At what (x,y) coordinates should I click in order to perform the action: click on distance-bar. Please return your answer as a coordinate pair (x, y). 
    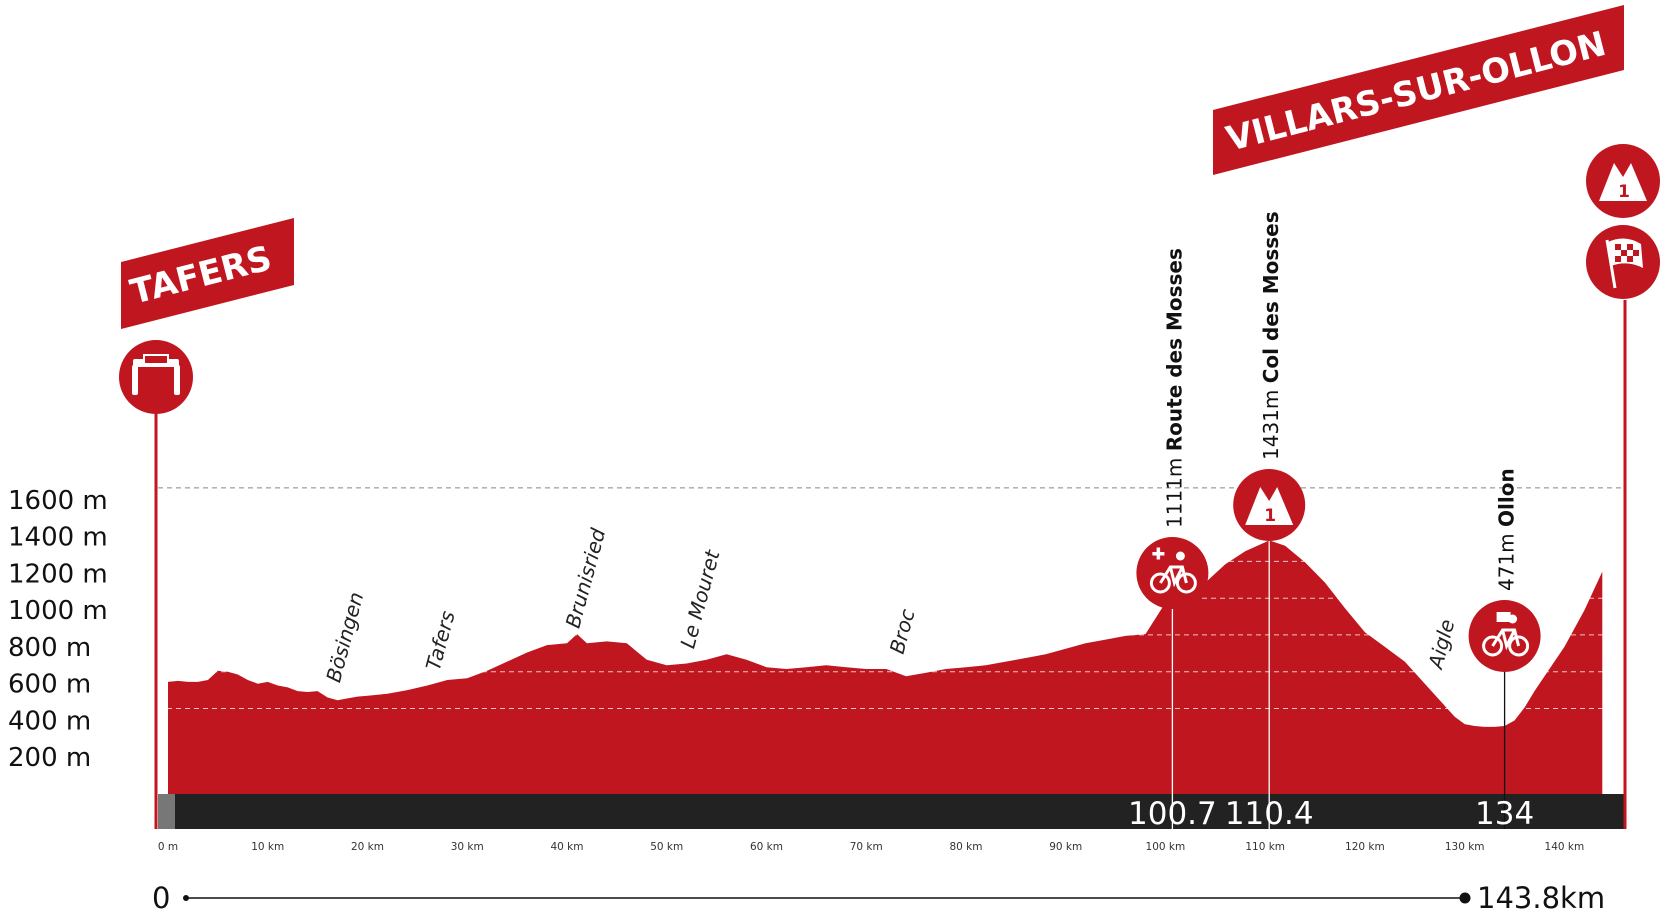
    Looking at the image, I should click on (900, 811).